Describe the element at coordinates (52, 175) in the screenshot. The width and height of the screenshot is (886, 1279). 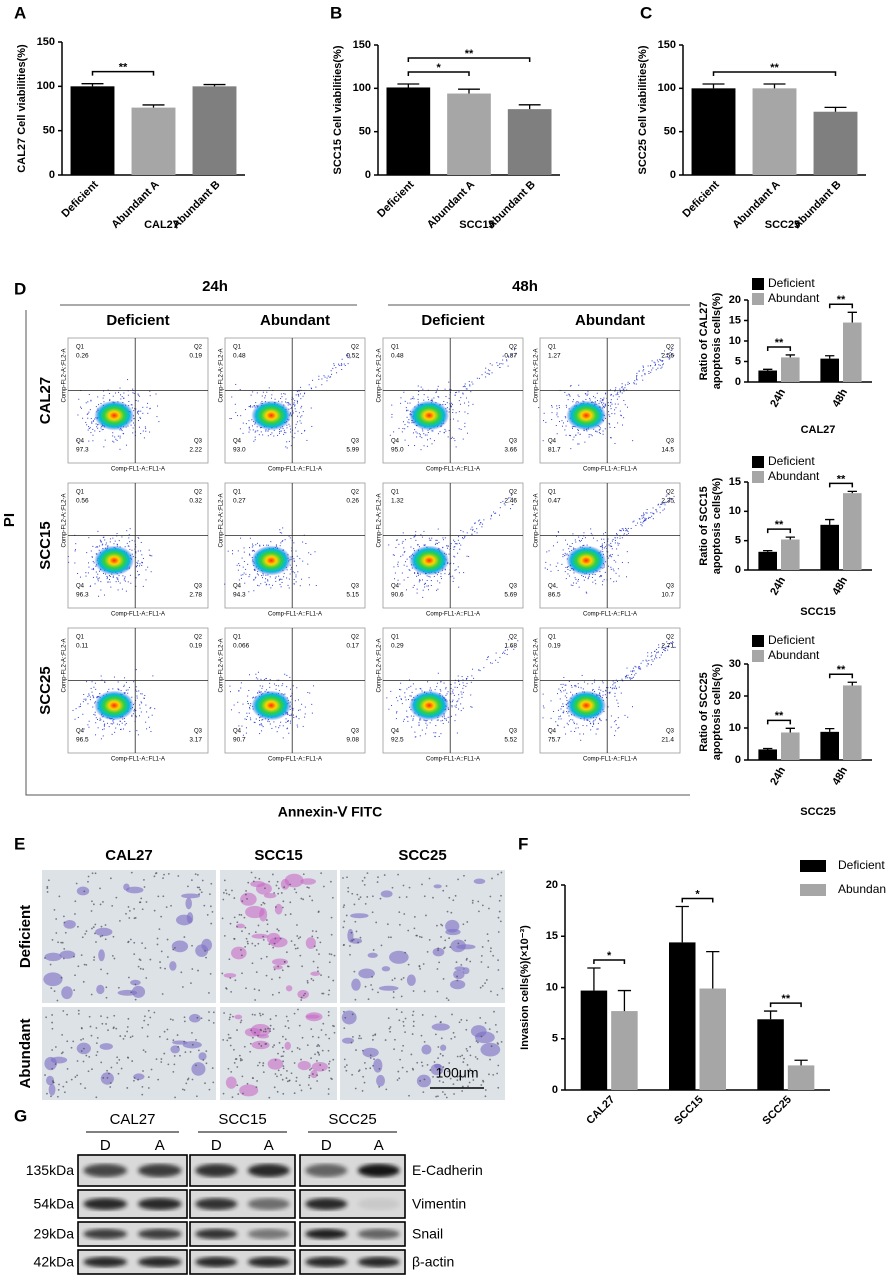
I see `y-tick-label: 0` at that location.